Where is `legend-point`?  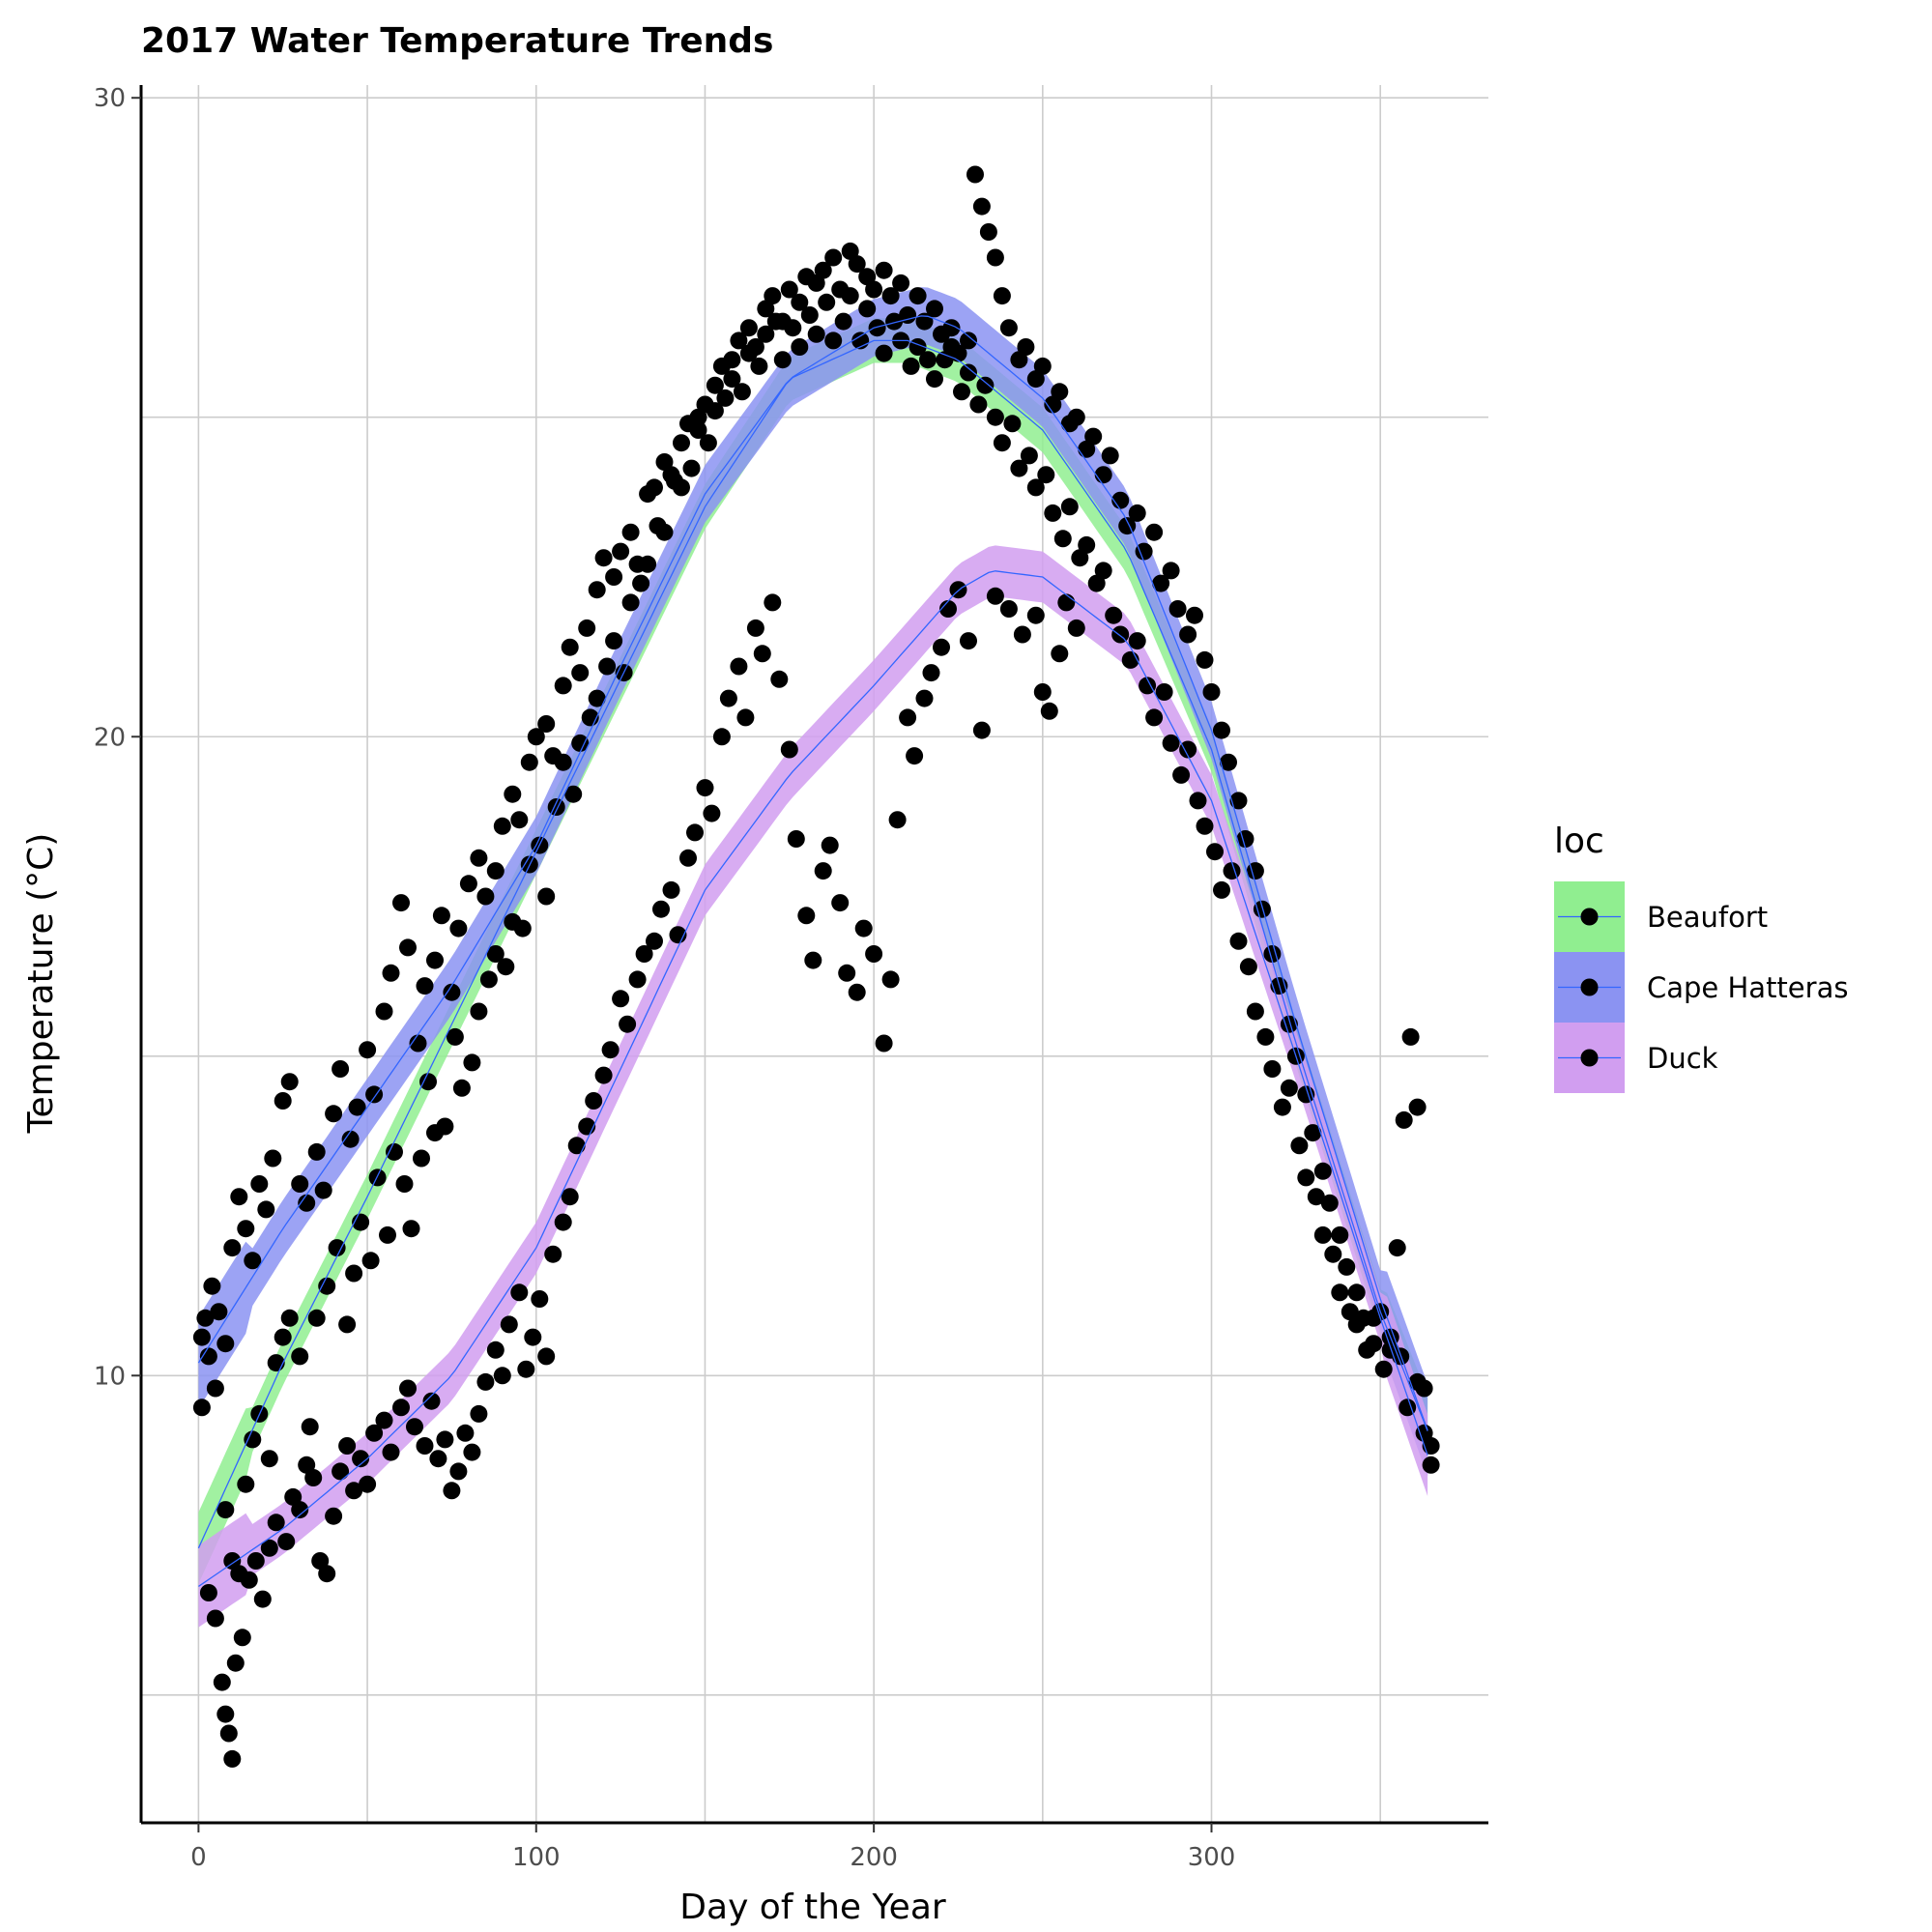
legend-point is located at coordinates (1589, 987).